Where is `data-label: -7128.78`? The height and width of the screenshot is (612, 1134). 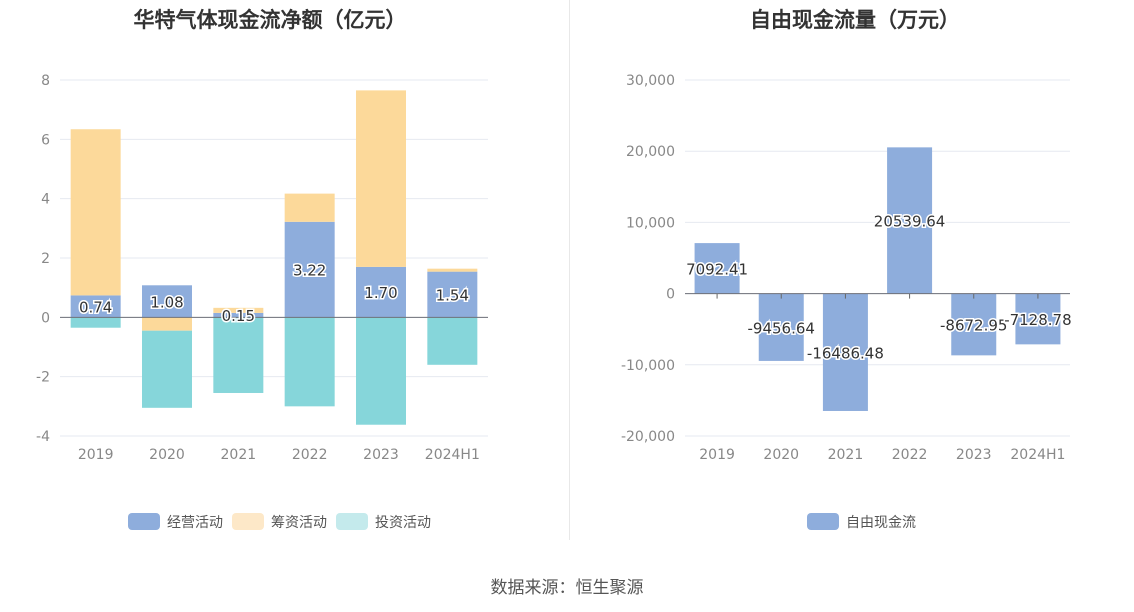 data-label: -7128.78 is located at coordinates (1037, 320).